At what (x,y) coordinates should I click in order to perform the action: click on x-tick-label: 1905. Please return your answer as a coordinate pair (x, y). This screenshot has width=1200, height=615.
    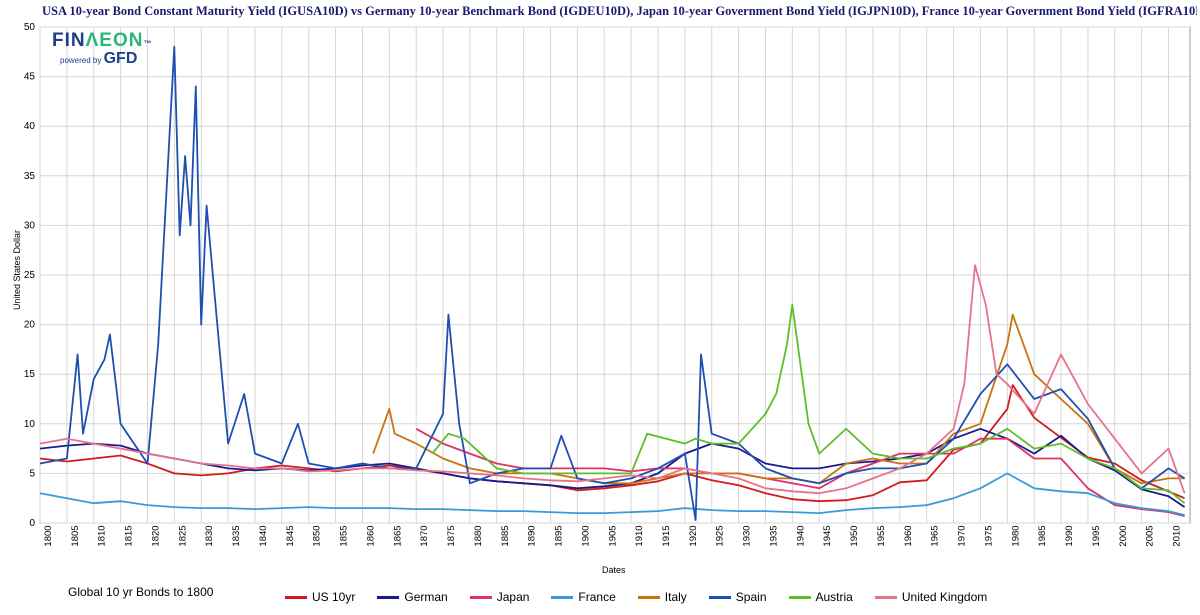
    Looking at the image, I should click on (612, 535).